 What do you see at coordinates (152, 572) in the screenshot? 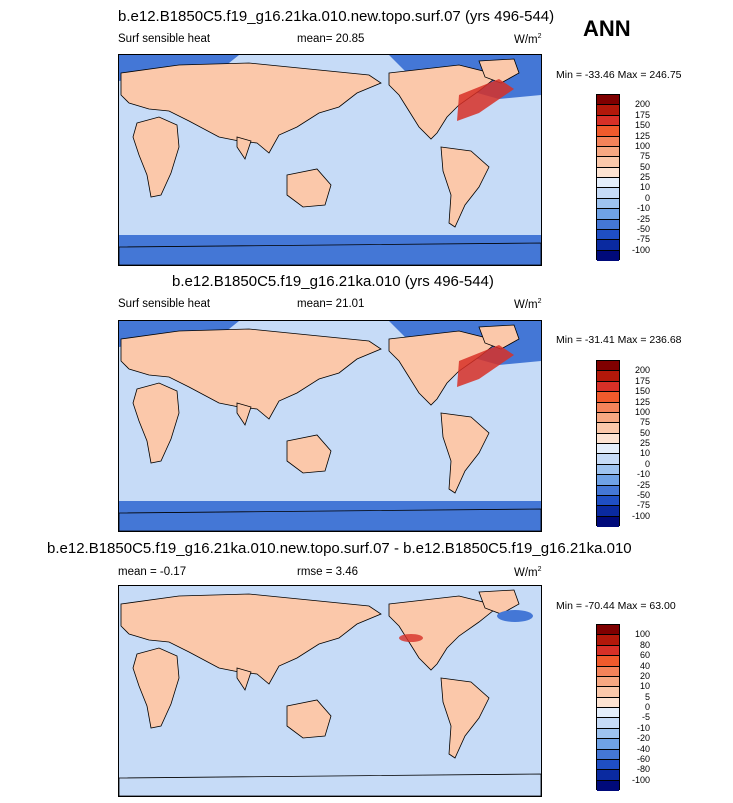
I see `panel-3-mean: mean = -0.17` at bounding box center [152, 572].